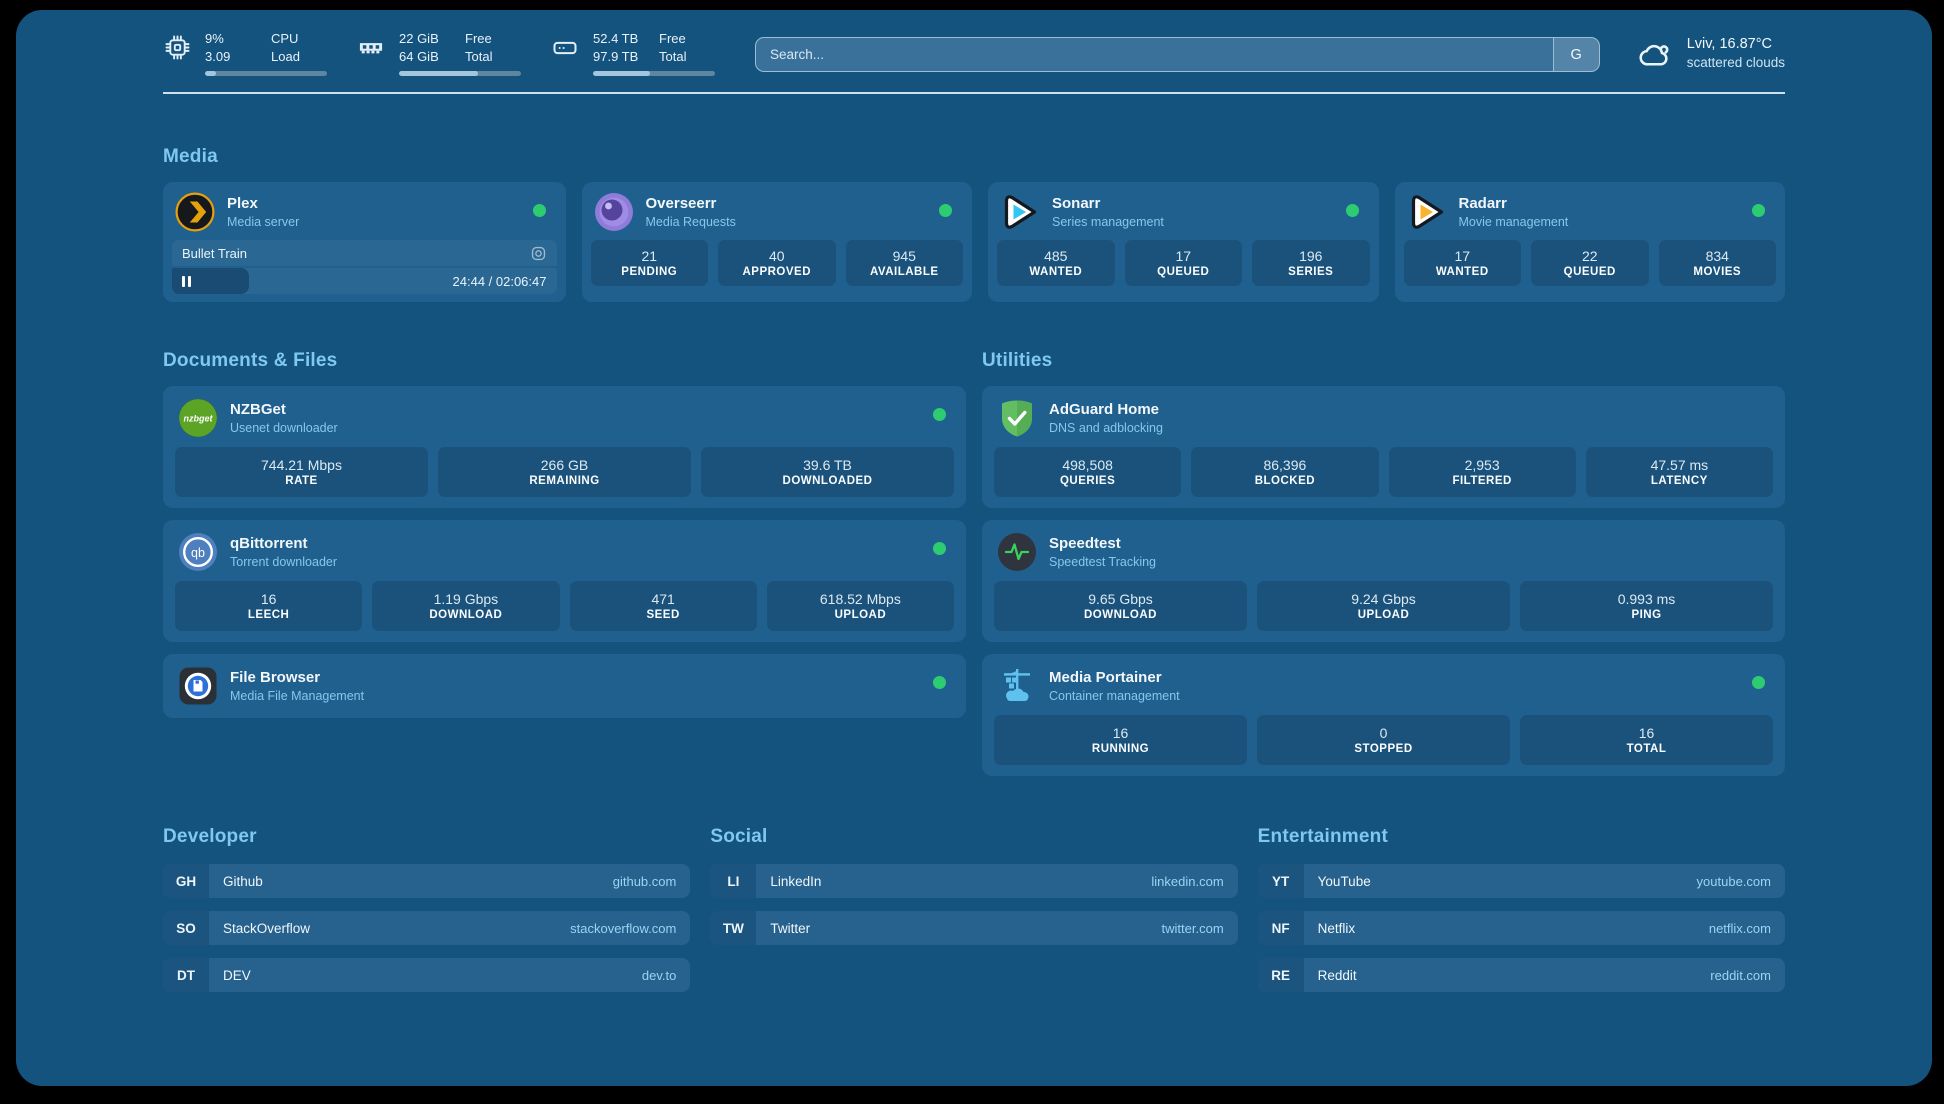  What do you see at coordinates (419, 56) in the screenshot?
I see `memory-total-value: 64 GiB` at bounding box center [419, 56].